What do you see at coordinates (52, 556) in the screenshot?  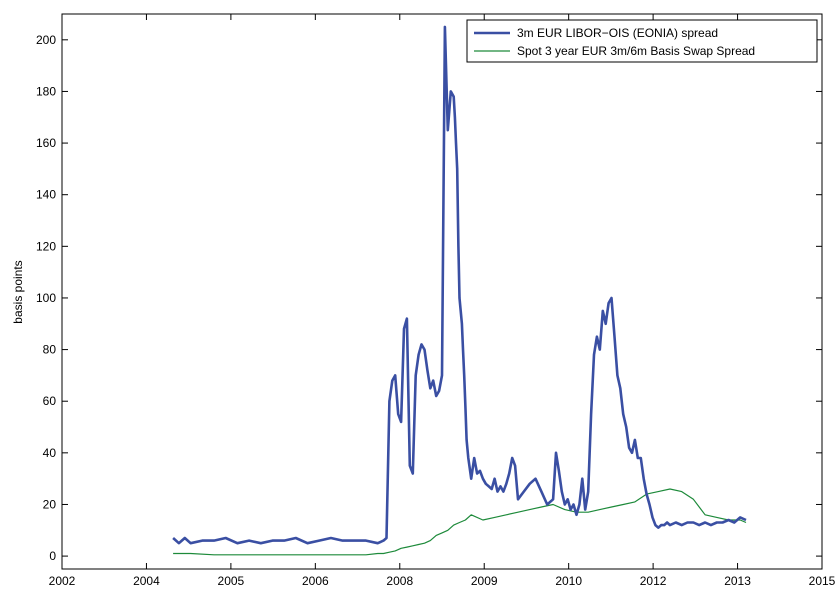 I see `y-tick-label: 0` at bounding box center [52, 556].